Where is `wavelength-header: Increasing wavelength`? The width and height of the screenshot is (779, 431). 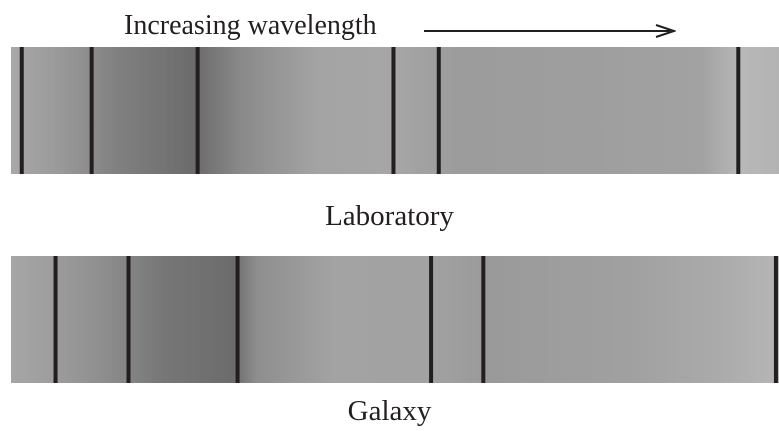
wavelength-header: Increasing wavelength is located at coordinates (389, 26).